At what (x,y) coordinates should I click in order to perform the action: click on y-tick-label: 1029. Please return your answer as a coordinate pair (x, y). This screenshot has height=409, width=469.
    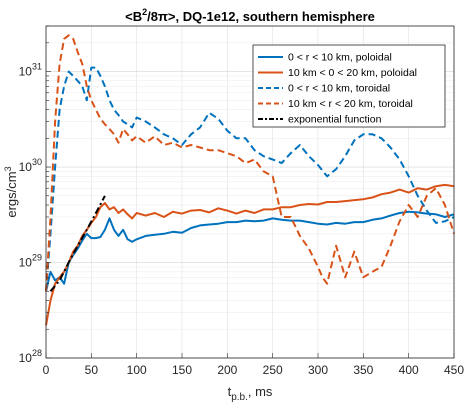
    Looking at the image, I should click on (30, 261).